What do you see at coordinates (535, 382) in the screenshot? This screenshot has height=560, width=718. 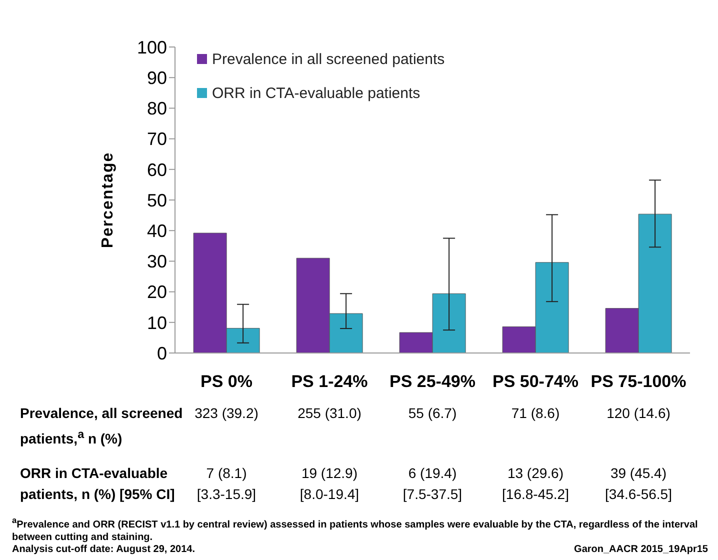 I see `x-tick-label: PS 50-74%` at bounding box center [535, 382].